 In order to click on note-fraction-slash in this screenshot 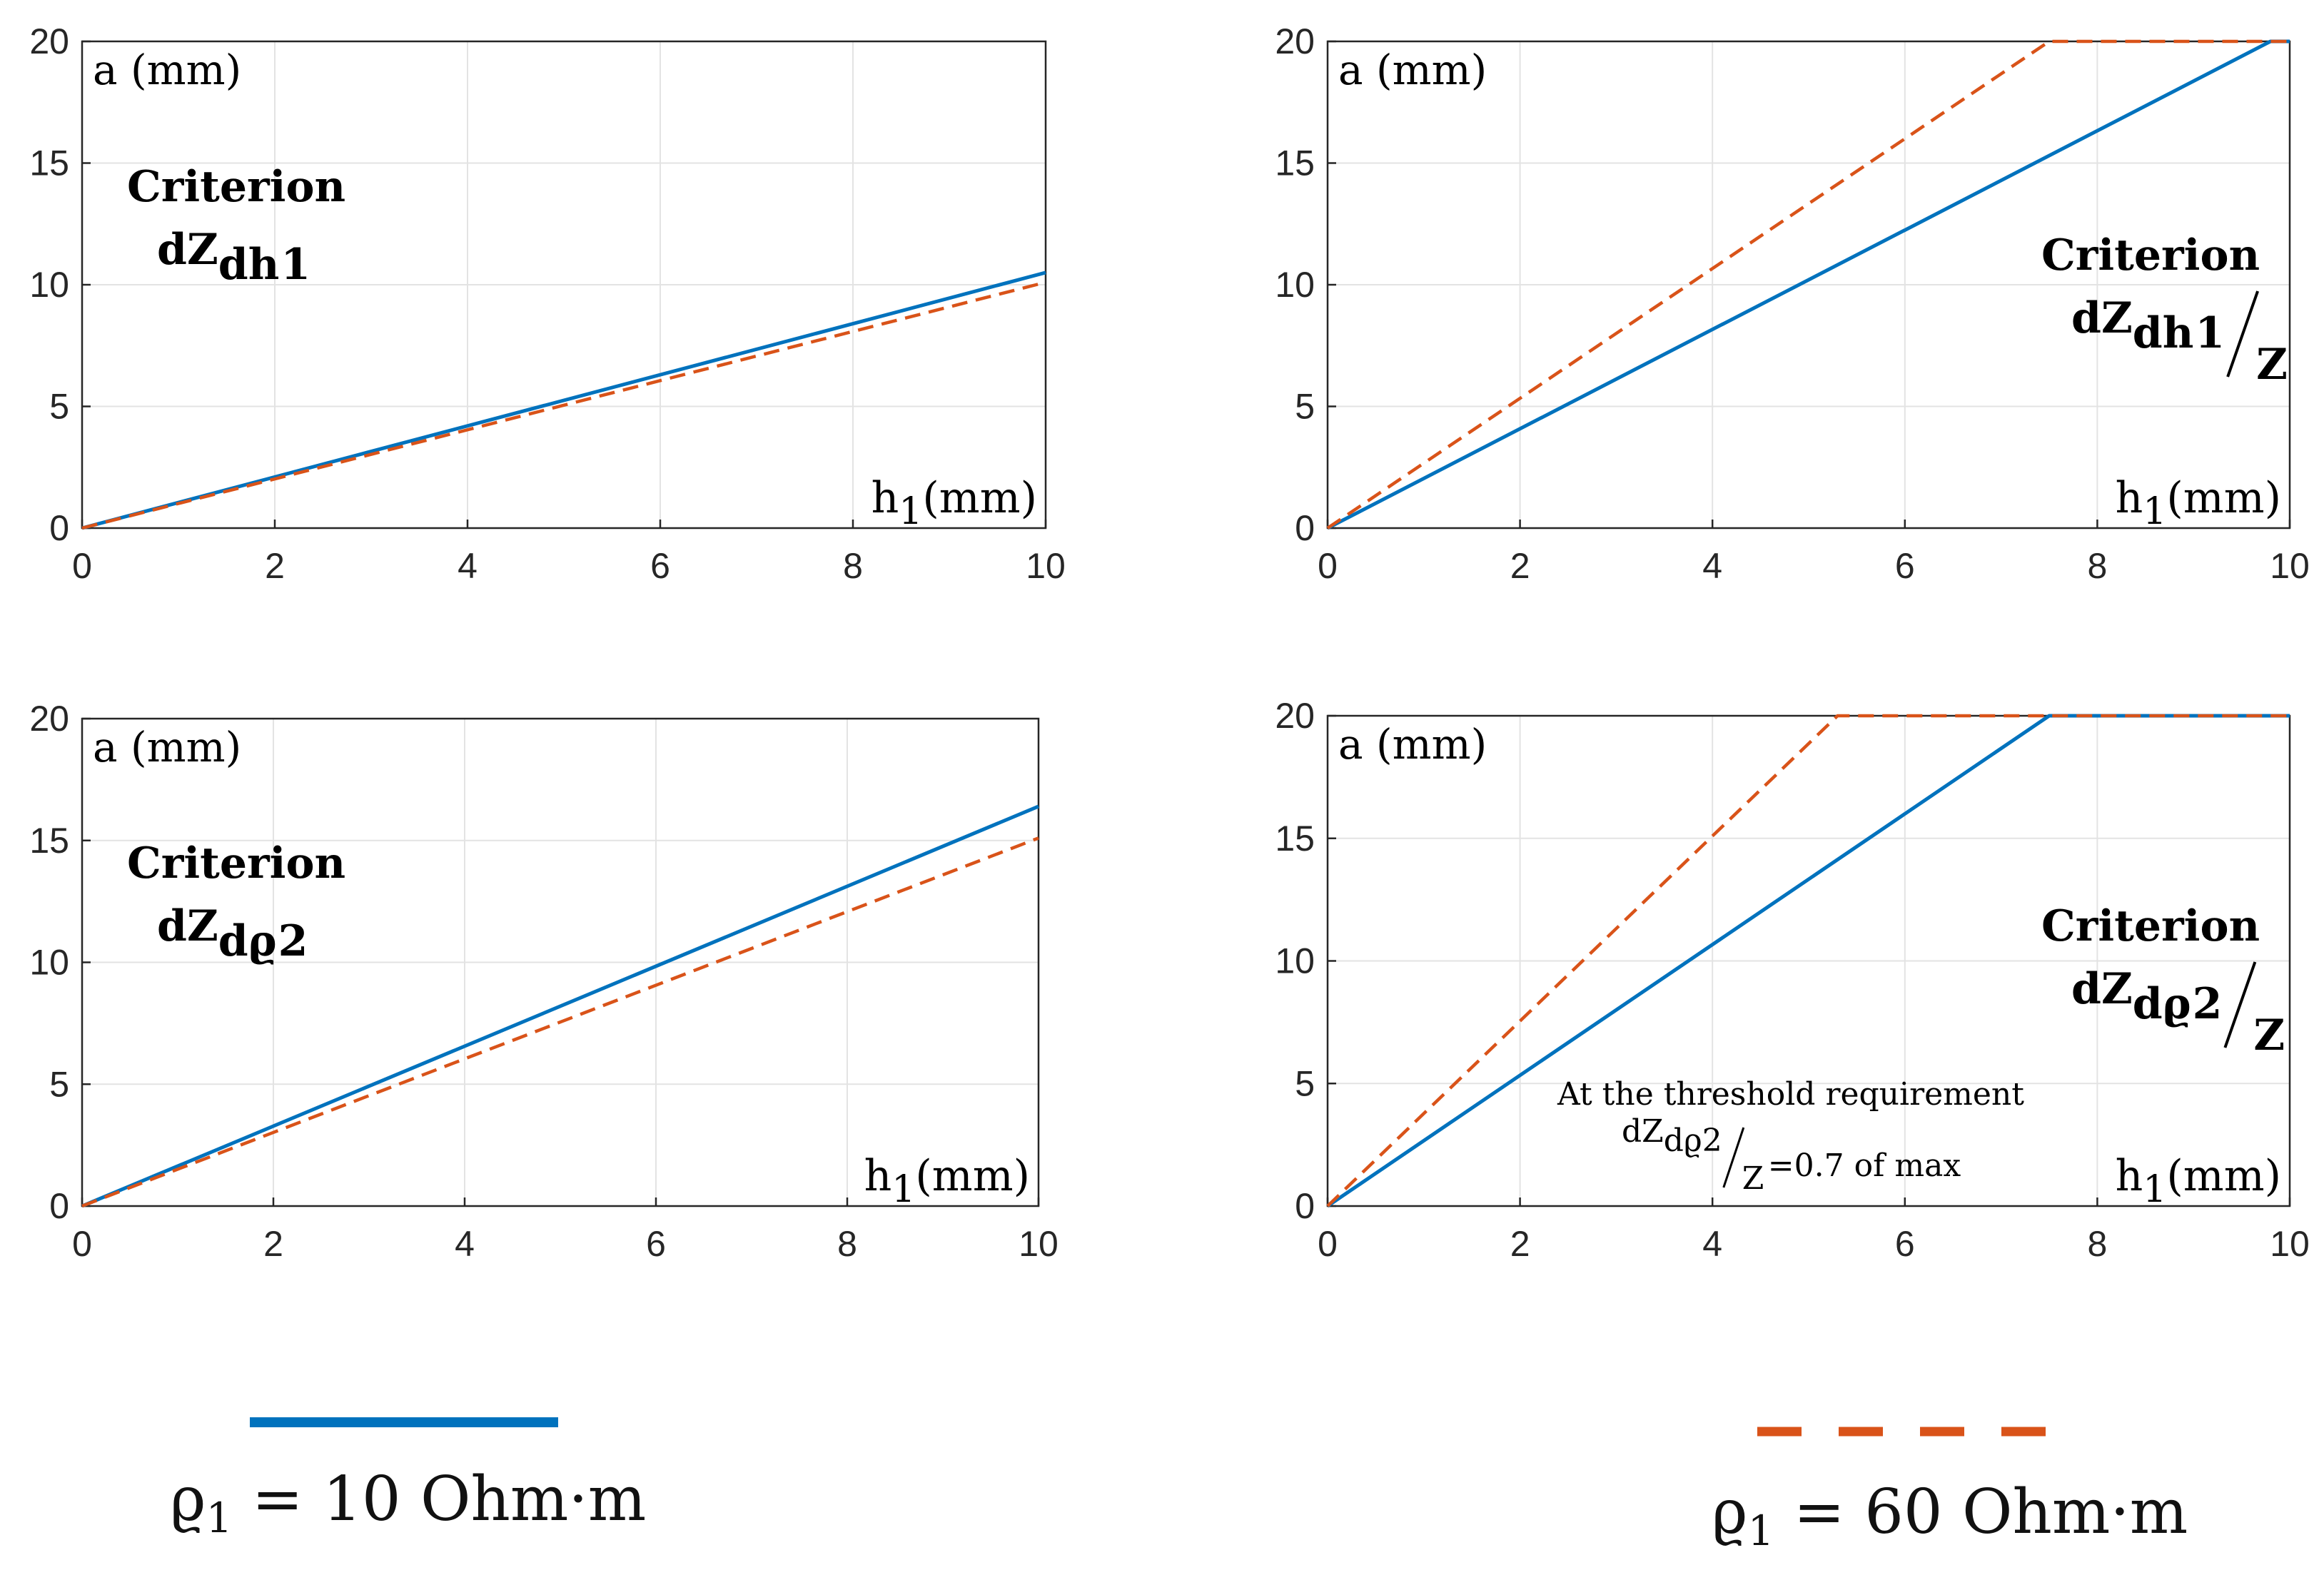, I will do `click(1734, 1157)`.